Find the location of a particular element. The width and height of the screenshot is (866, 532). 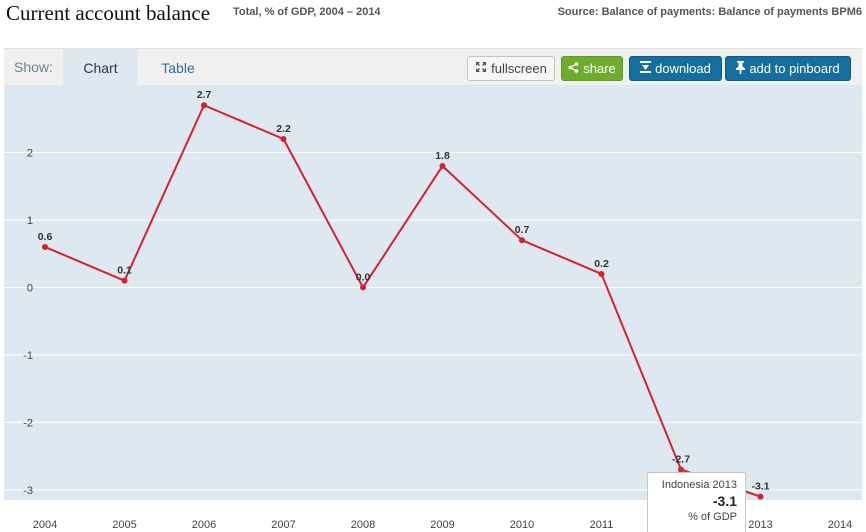

pinboard-label: add to pinboard is located at coordinates (794, 68).